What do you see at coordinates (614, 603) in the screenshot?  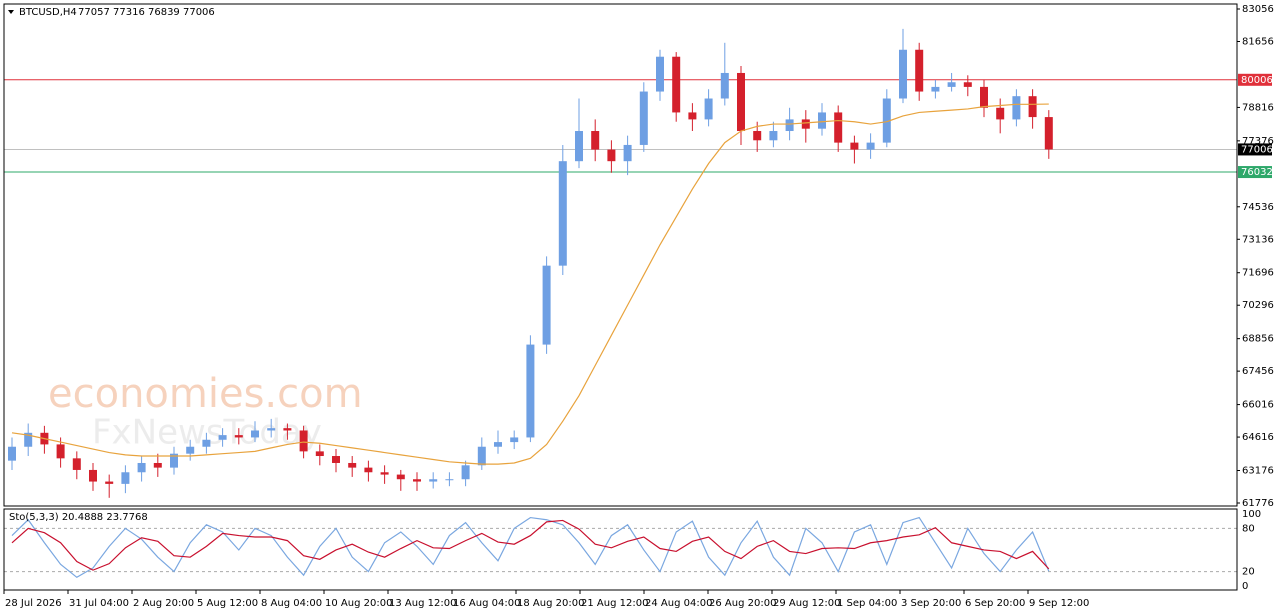 I see `x-tick-label: 21 Aug 12:00` at bounding box center [614, 603].